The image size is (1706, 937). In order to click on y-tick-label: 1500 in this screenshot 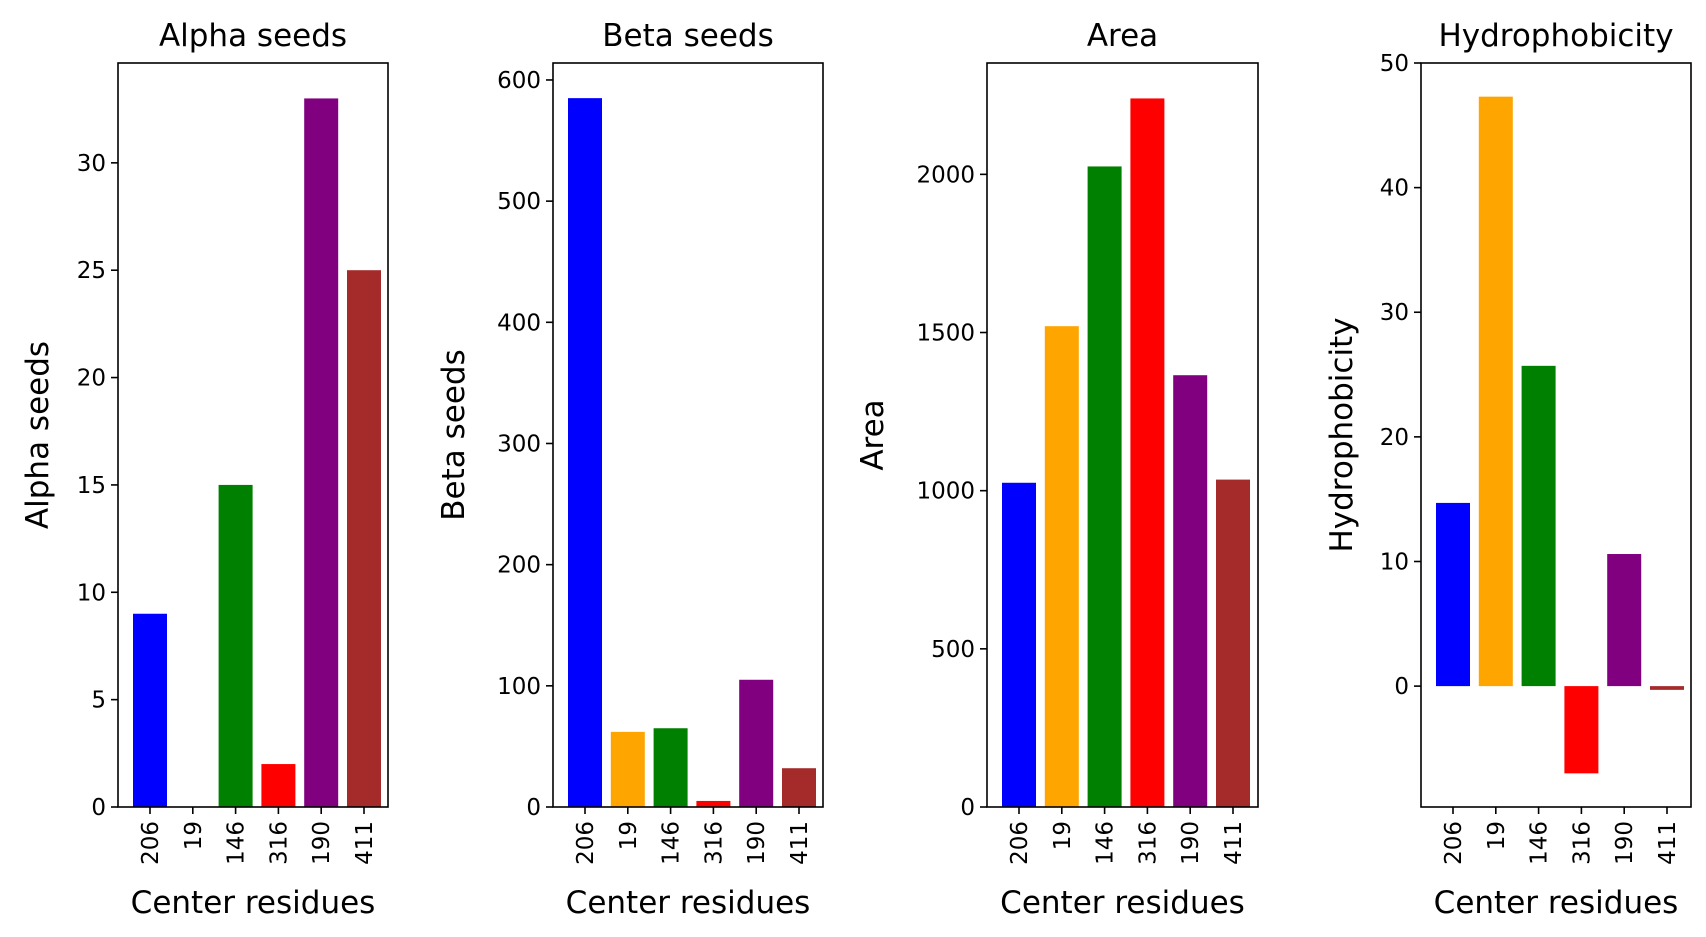, I will do `click(945, 334)`.